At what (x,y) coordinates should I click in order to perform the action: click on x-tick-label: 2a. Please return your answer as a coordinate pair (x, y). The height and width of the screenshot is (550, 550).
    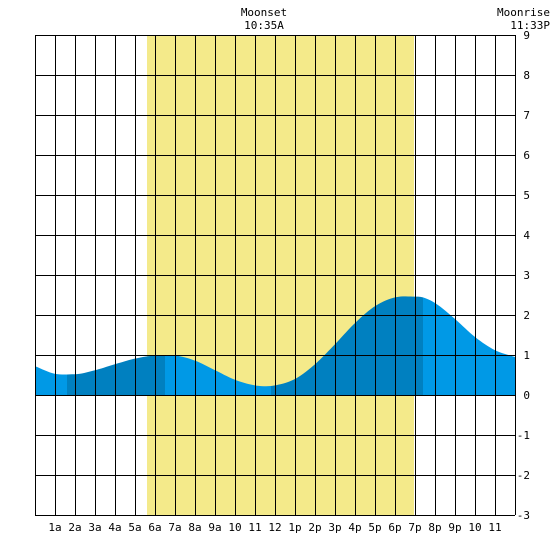
    Looking at the image, I should click on (74, 527).